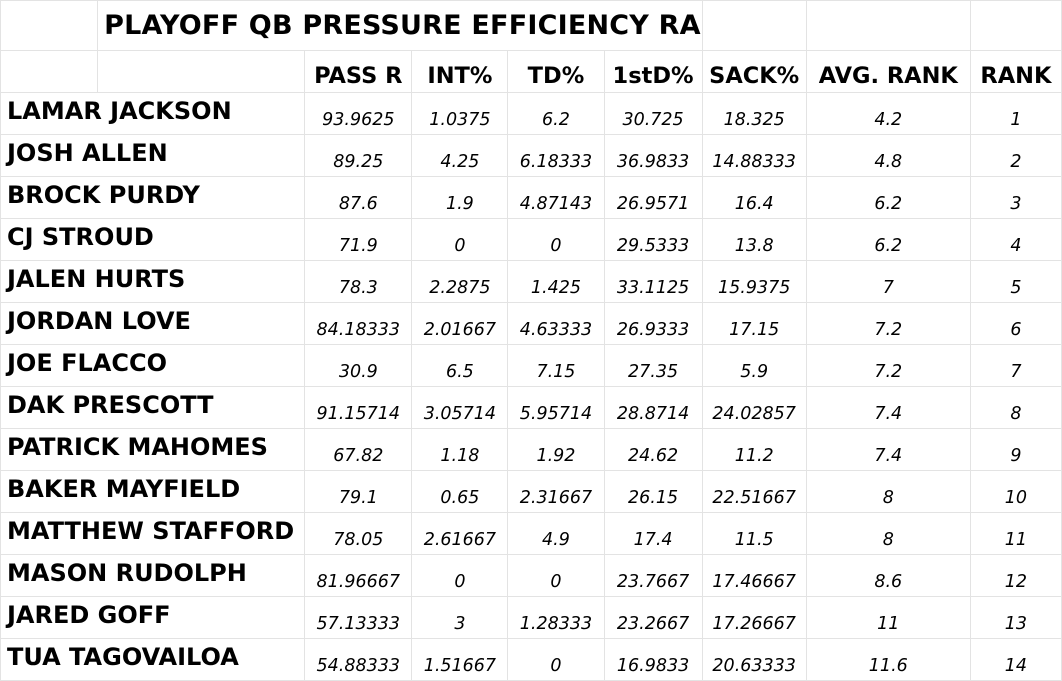 The height and width of the screenshot is (681, 1062). Describe the element at coordinates (754, 617) in the screenshot. I see `sack-pct-cell: 17.26667` at that location.